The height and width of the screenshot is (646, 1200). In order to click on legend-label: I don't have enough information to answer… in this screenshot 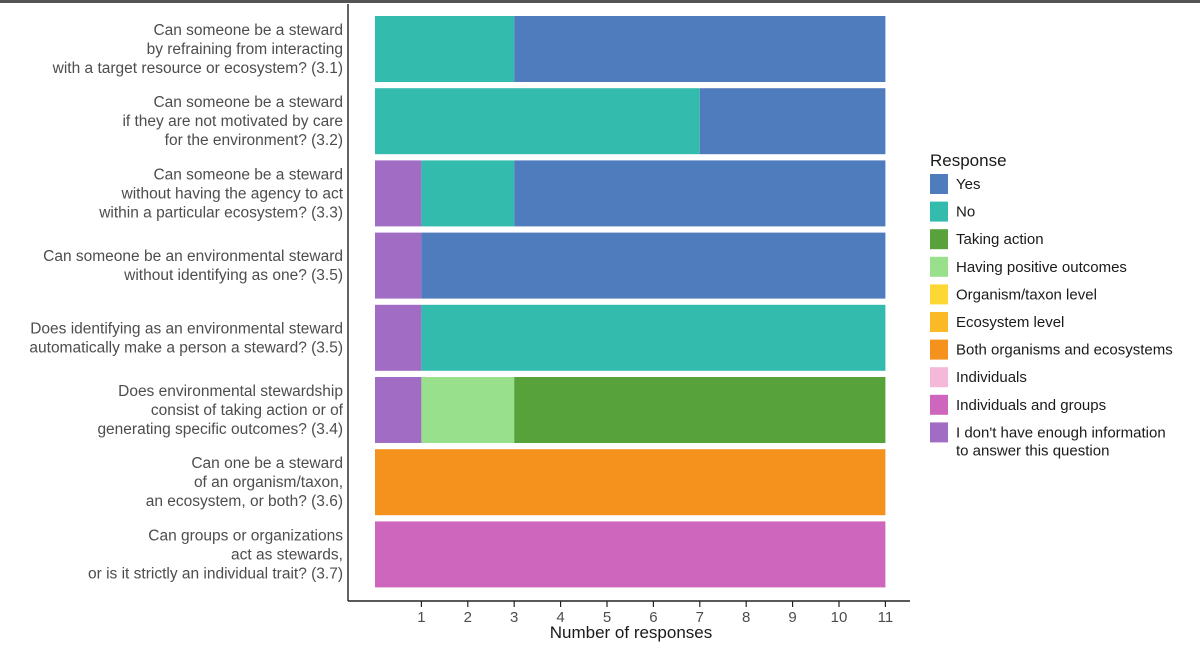, I will do `click(1061, 441)`.